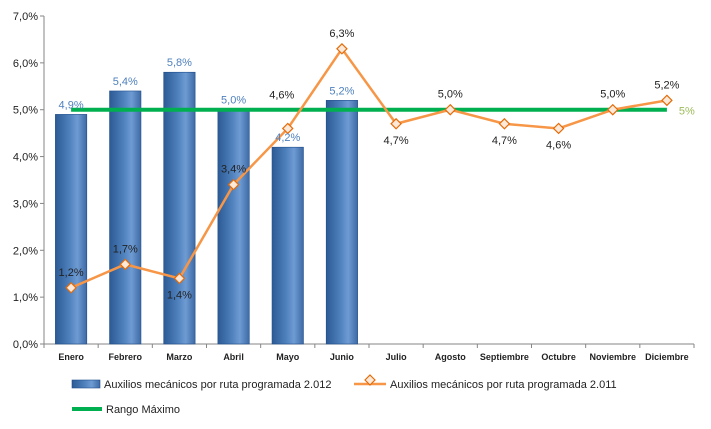 The image size is (711, 429). Describe the element at coordinates (287, 138) in the screenshot. I see `bar-data-label: 4,2%` at that location.